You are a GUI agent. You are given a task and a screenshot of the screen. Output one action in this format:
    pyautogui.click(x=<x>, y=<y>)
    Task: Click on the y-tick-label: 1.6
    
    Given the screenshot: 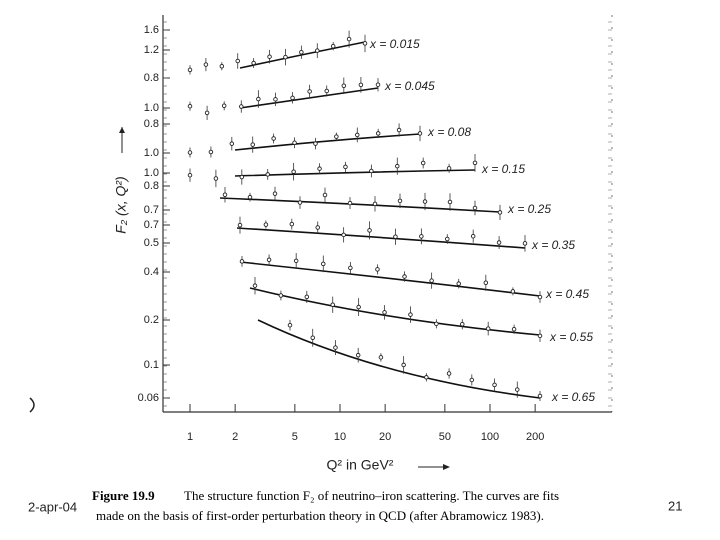 What is the action you would take?
    pyautogui.click(x=151, y=30)
    